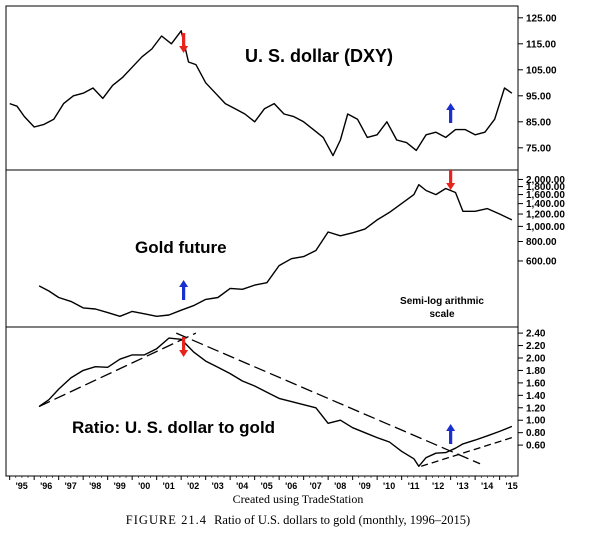 The height and width of the screenshot is (534, 596). Describe the element at coordinates (541, 70) in the screenshot. I see `y-tick-label: 105.00` at that location.